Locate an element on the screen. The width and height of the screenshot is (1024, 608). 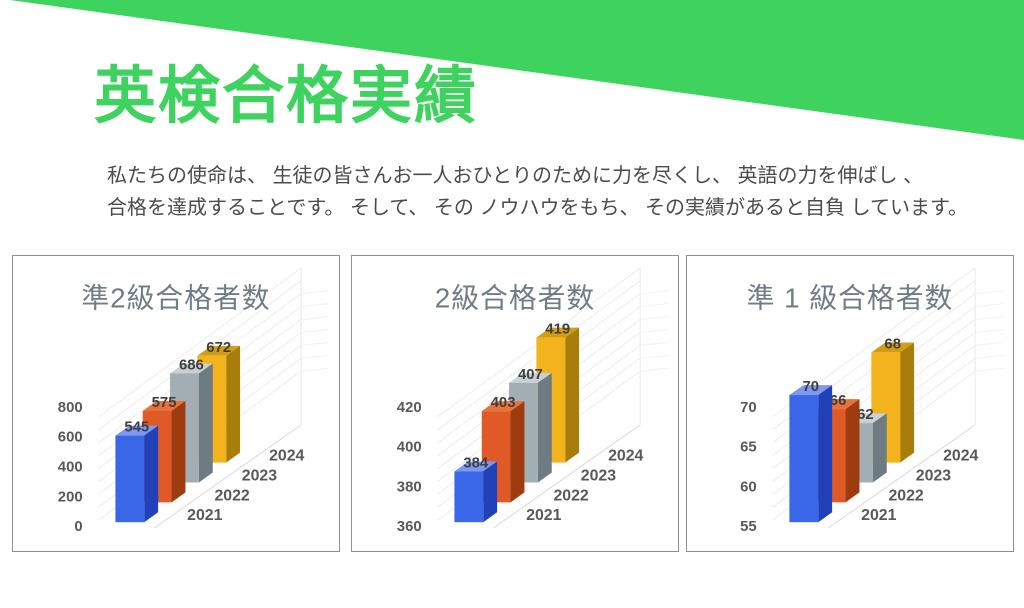
y-tick-label: 420 is located at coordinates (409, 408).